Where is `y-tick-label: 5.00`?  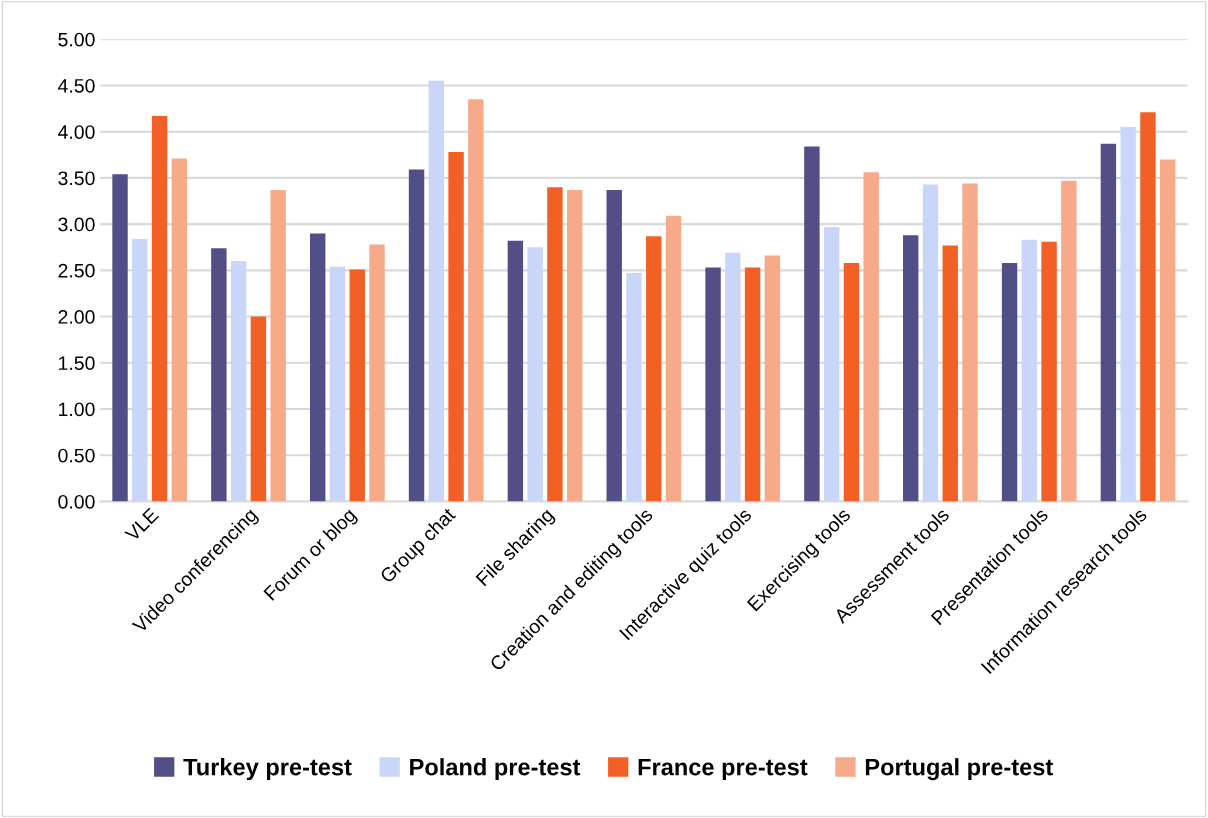
y-tick-label: 5.00 is located at coordinates (76, 39).